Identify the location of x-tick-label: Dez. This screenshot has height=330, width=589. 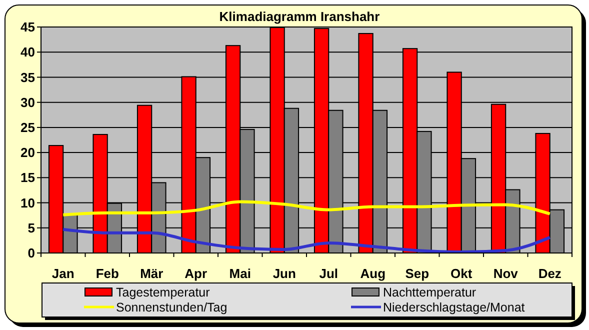
(550, 273).